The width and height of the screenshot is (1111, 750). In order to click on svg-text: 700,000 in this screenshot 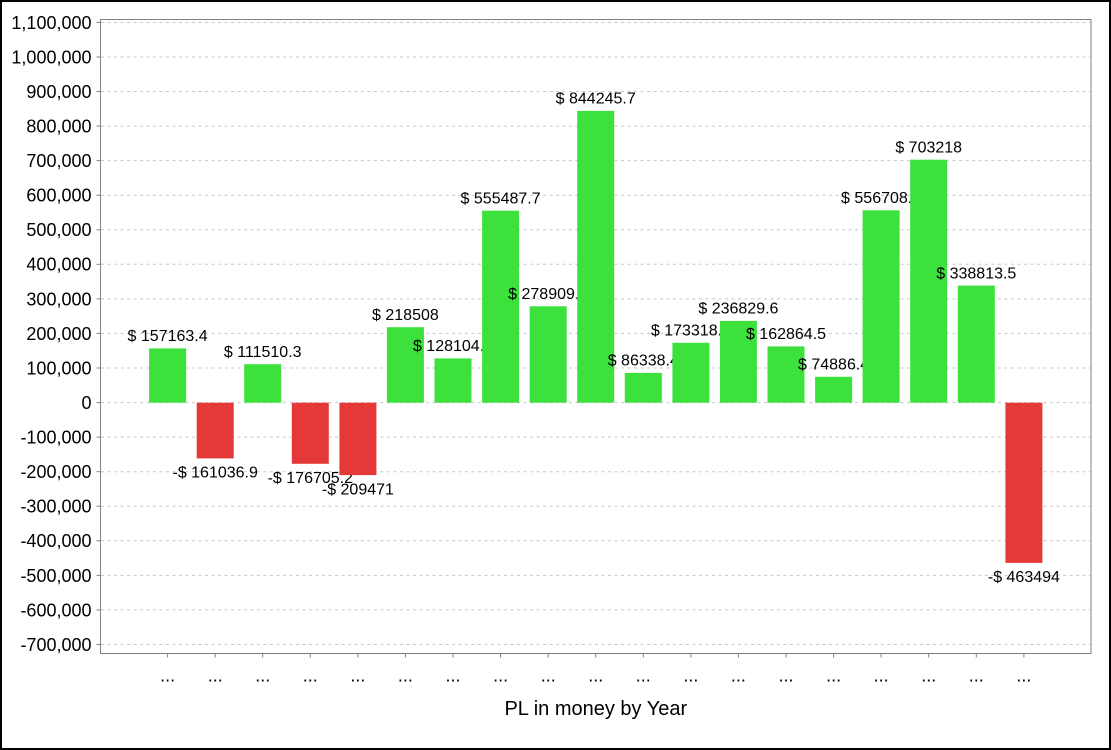, I will do `click(58, 161)`.